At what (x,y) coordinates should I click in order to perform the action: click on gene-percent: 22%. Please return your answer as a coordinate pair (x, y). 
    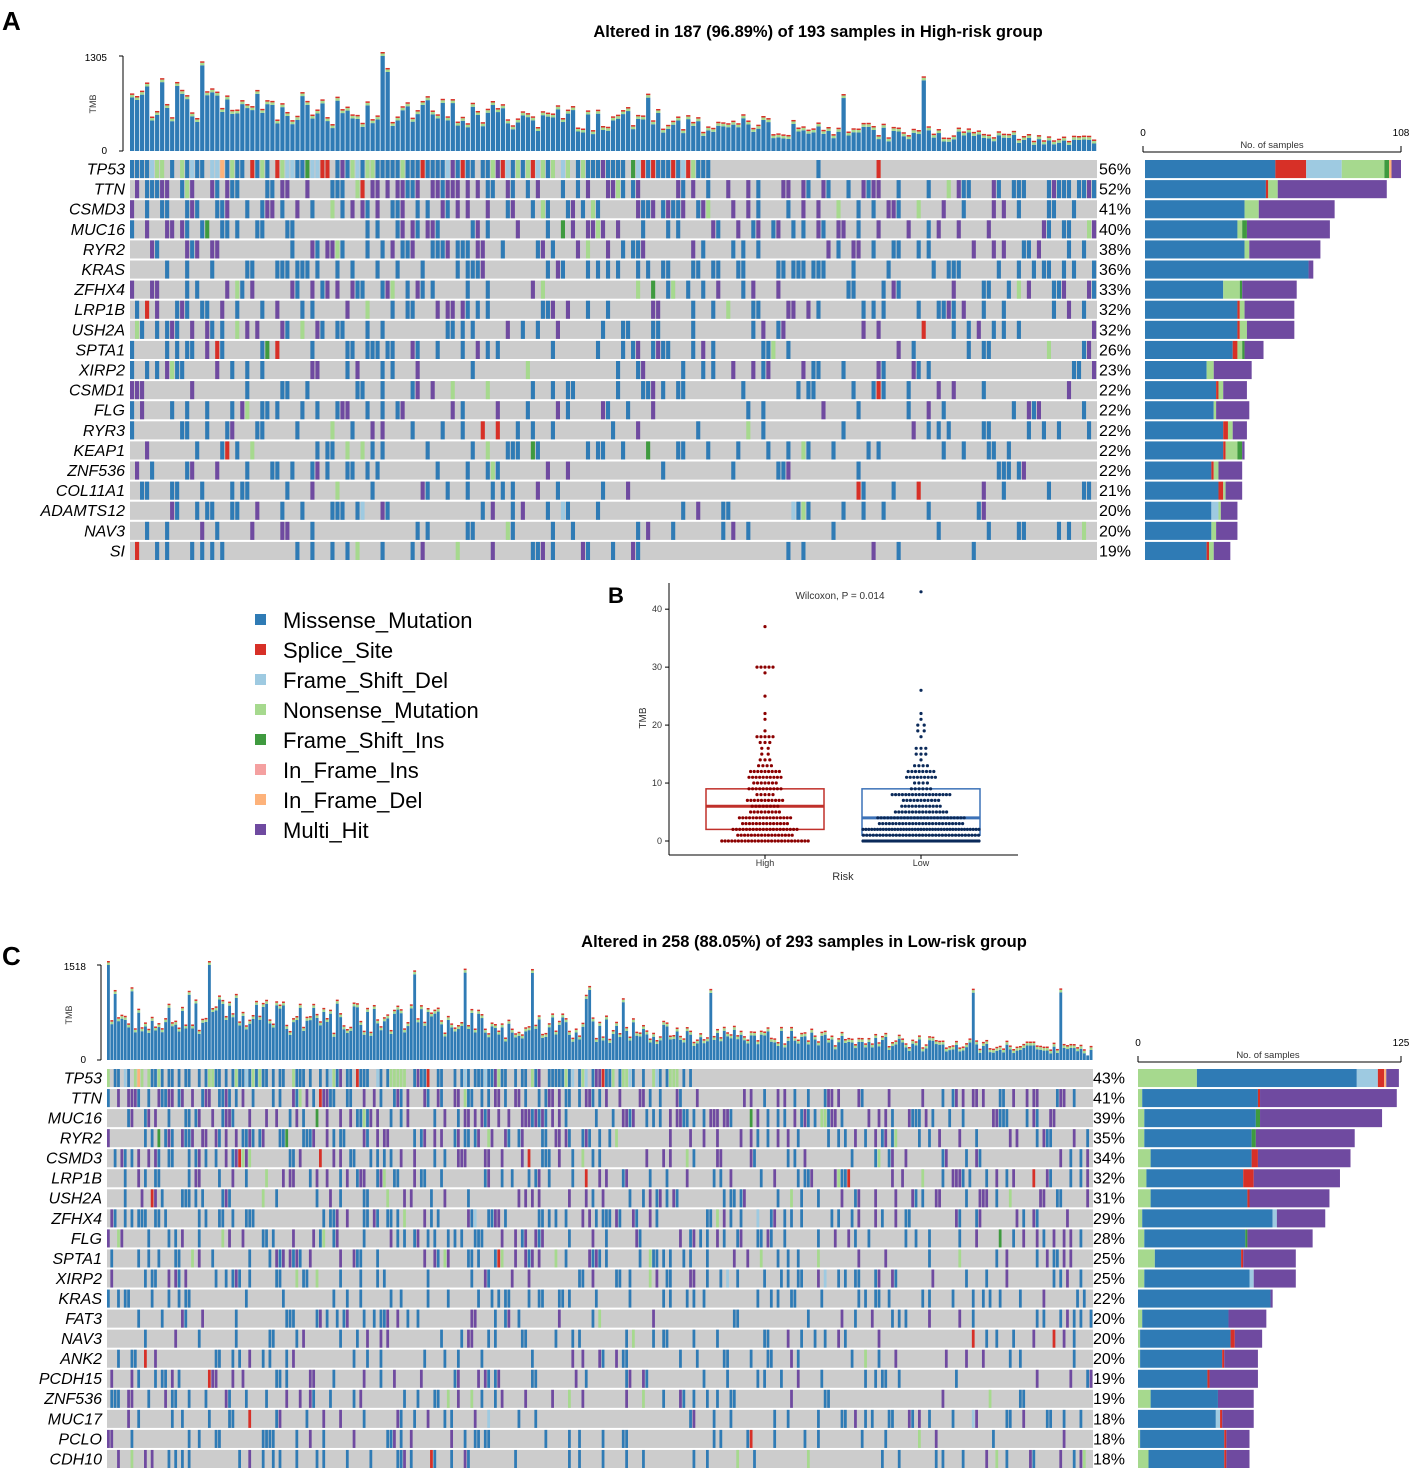
    Looking at the image, I should click on (1115, 391).